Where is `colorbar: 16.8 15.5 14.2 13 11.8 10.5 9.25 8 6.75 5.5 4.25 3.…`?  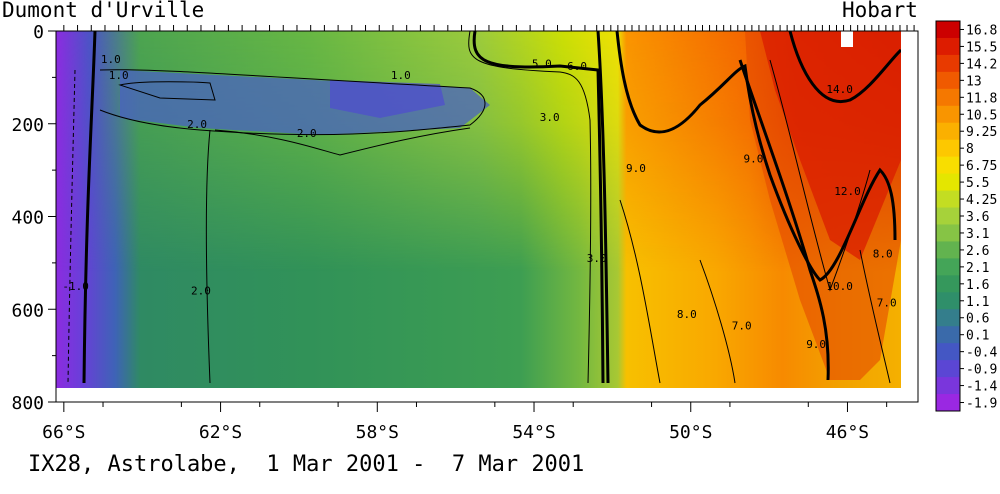 colorbar: 16.8 15.5 14.2 13 11.8 10.5 9.25 8 6.75 5.5 4.25 3.… is located at coordinates (966, 216).